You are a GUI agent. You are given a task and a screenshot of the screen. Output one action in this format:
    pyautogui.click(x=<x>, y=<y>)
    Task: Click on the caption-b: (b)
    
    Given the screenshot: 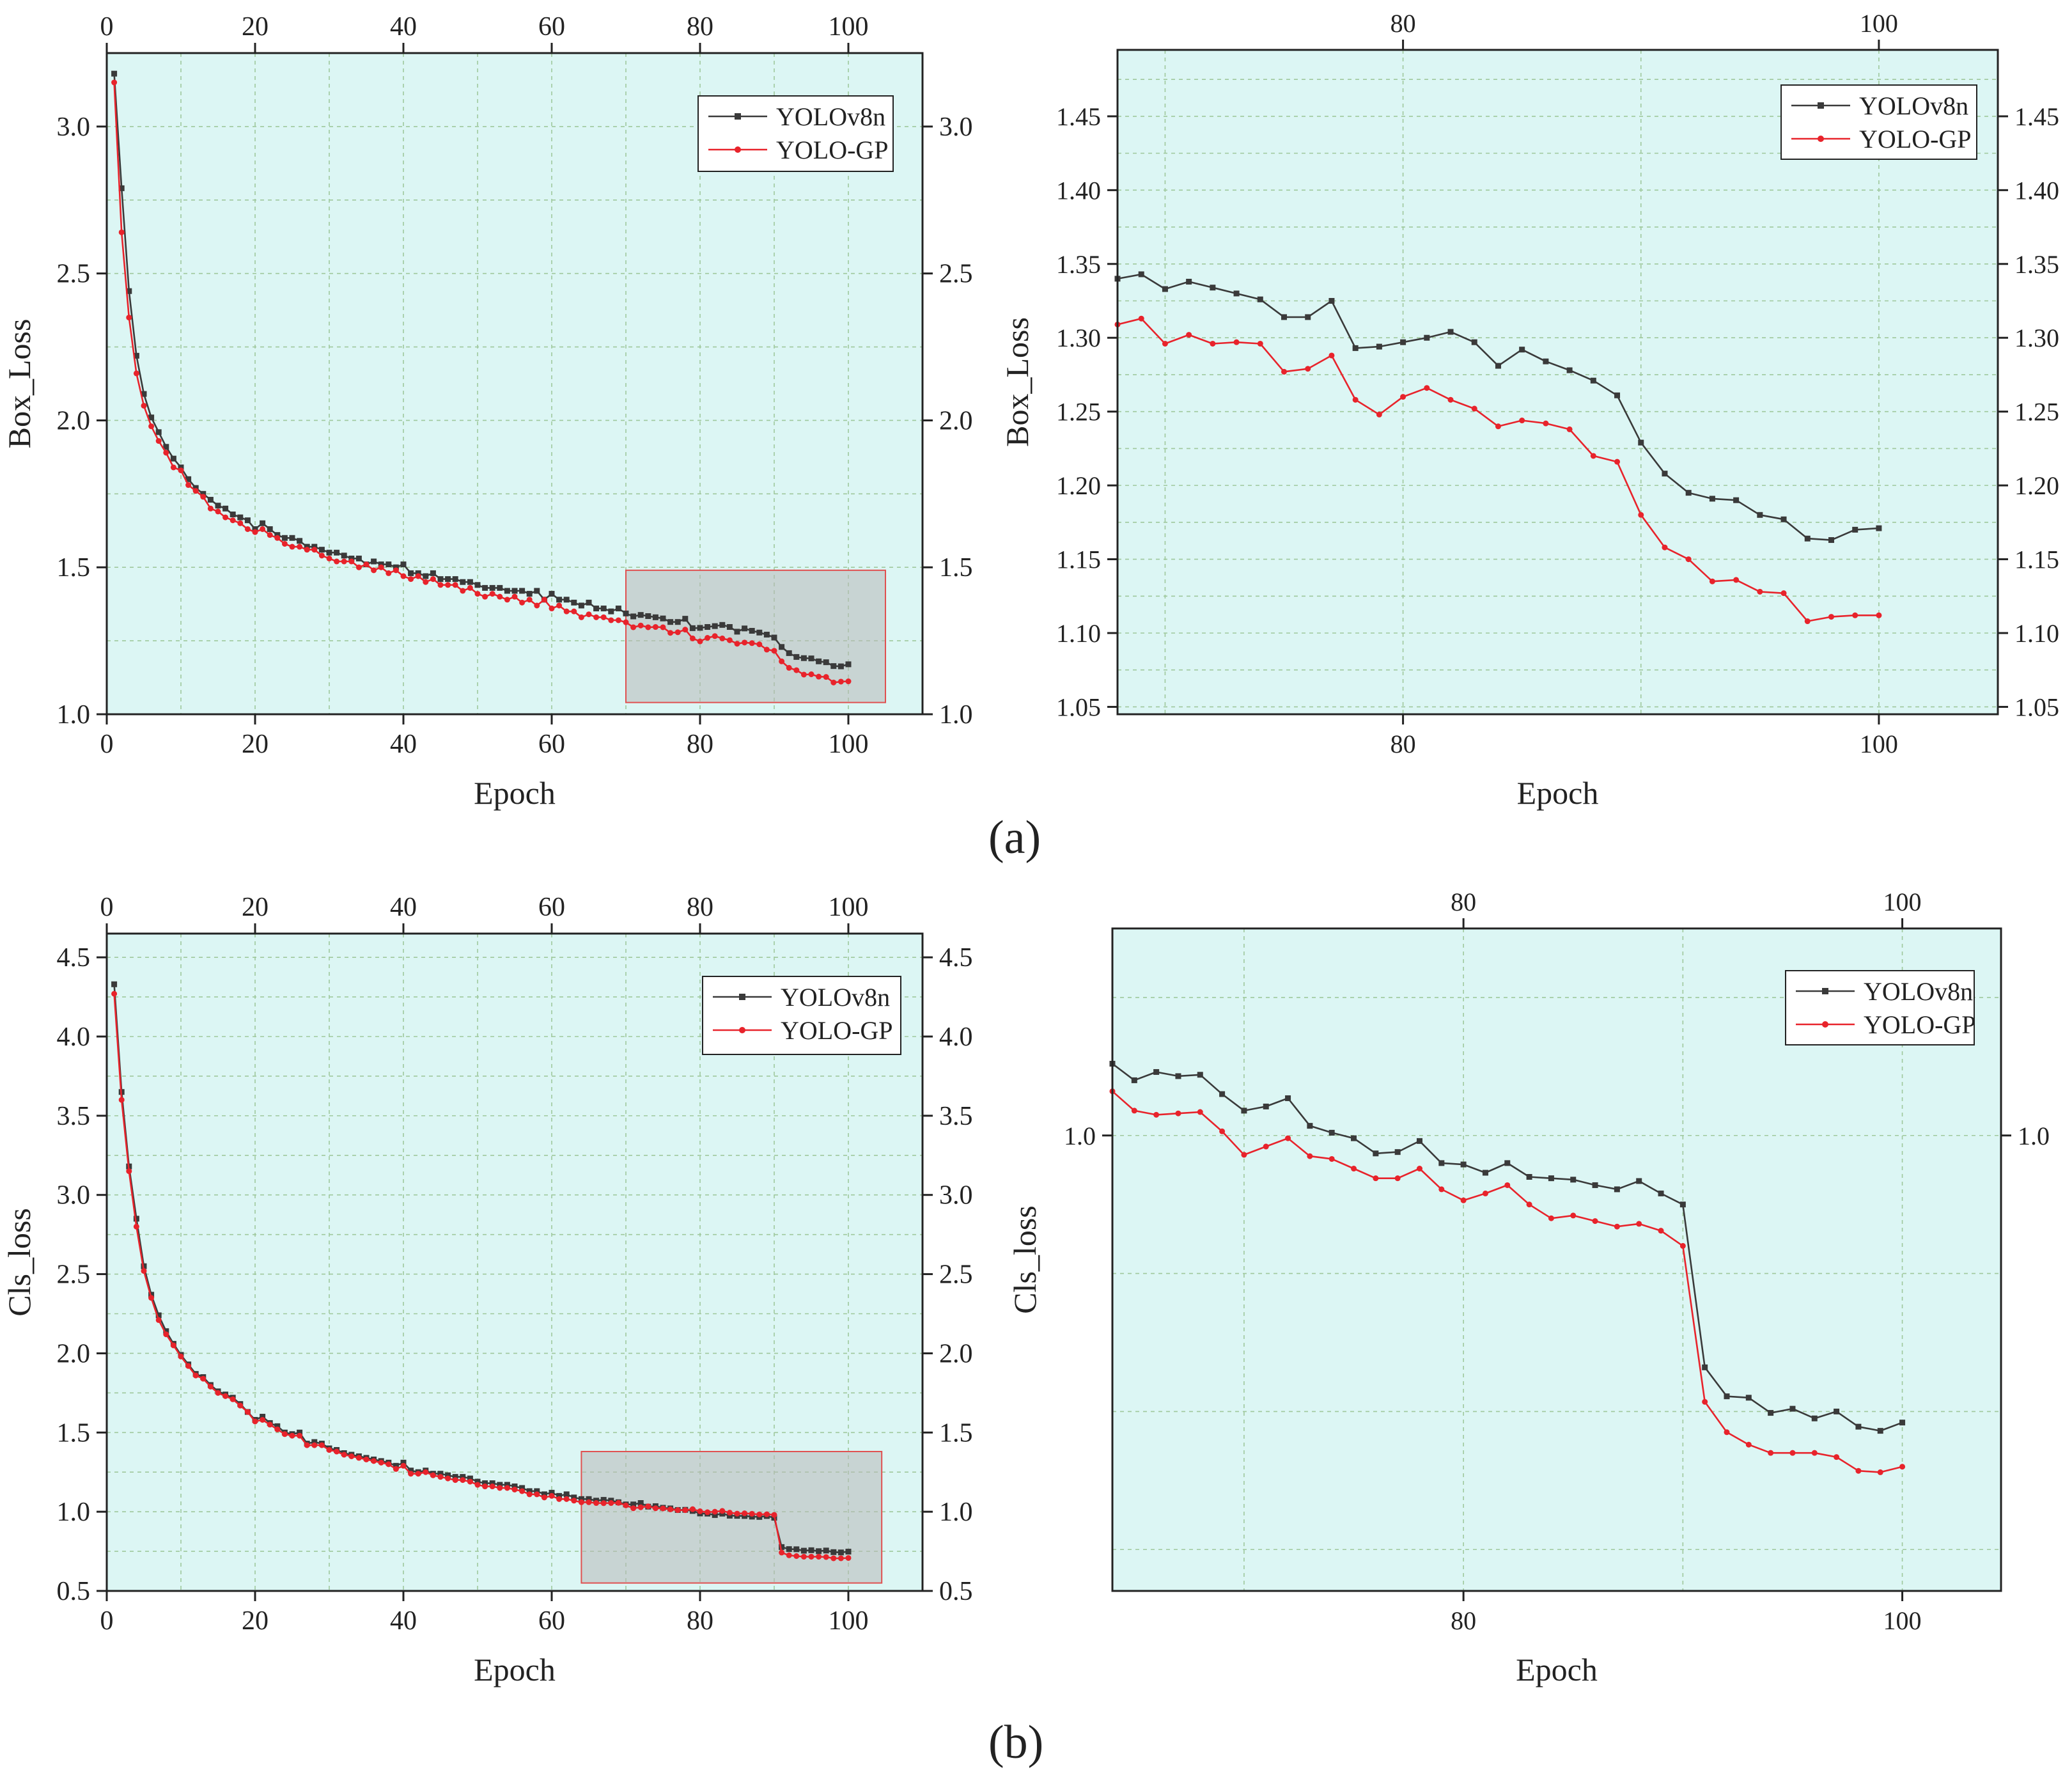 What is the action you would take?
    pyautogui.click(x=1016, y=1742)
    